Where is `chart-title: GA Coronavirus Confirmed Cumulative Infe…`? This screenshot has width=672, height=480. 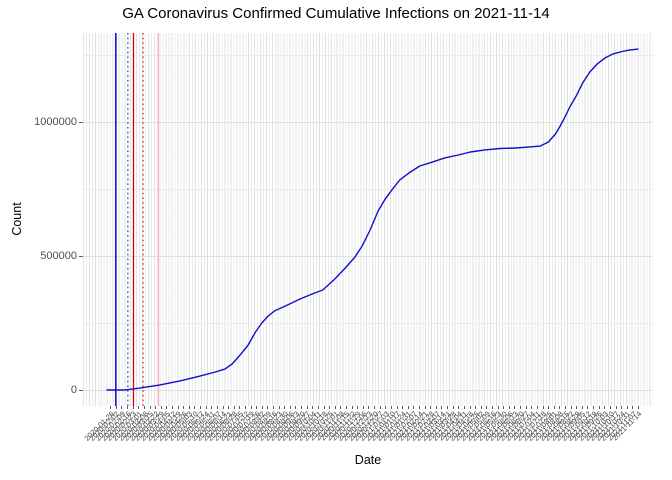 chart-title: GA Coronavirus Confirmed Cumulative Infe… is located at coordinates (336, 13).